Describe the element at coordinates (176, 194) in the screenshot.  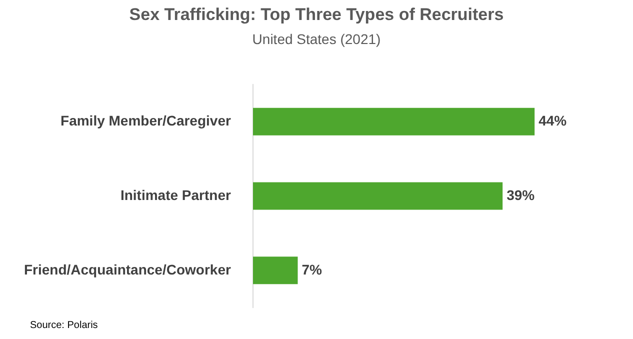
I see `y-tick-label: Initimate Partner` at that location.